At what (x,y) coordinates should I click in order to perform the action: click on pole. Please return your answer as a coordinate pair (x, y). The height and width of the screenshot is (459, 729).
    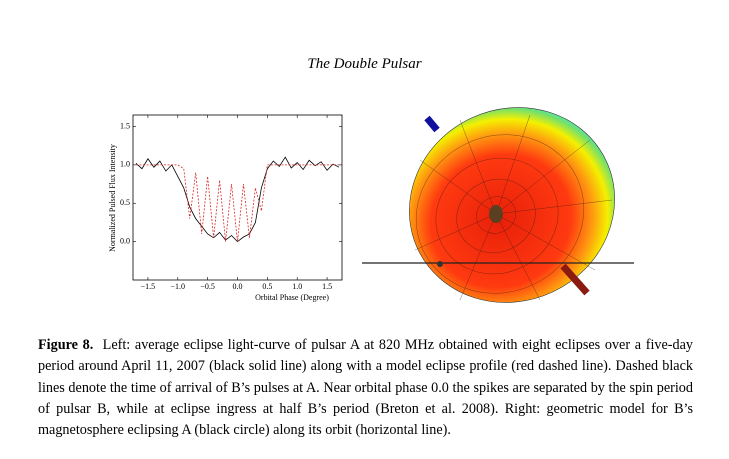
    Looking at the image, I should click on (496, 214).